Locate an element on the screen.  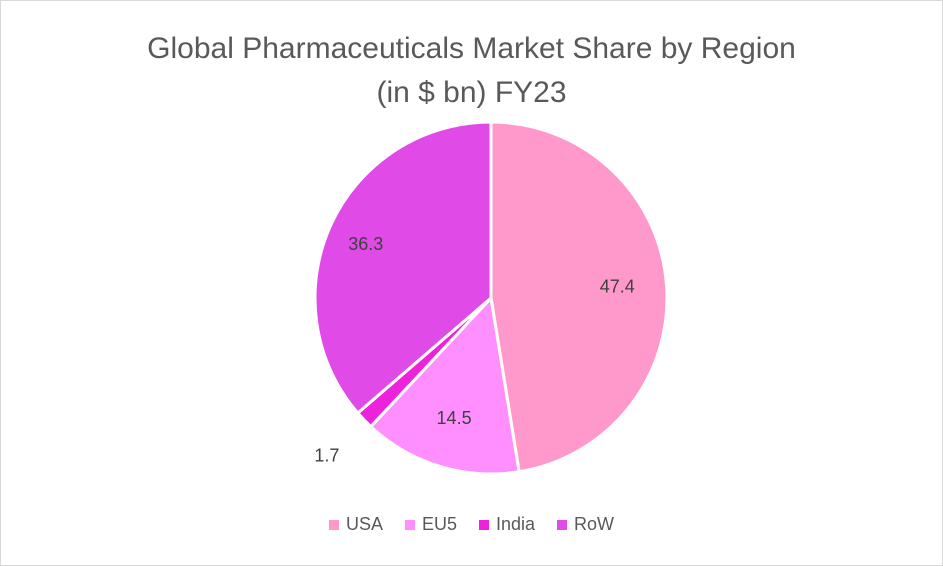
data-label-eu5: 14.5 is located at coordinates (454, 418).